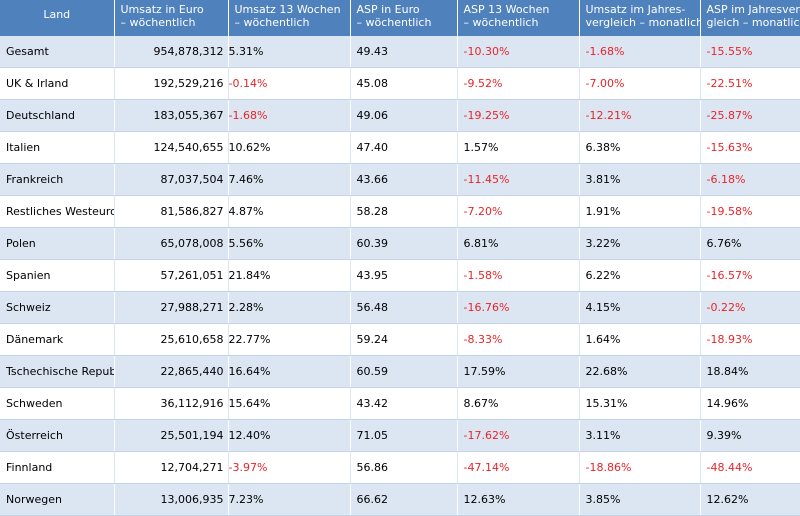  Describe the element at coordinates (171, 83) in the screenshot. I see `cell-sales-weekly: 192,529,216` at that location.